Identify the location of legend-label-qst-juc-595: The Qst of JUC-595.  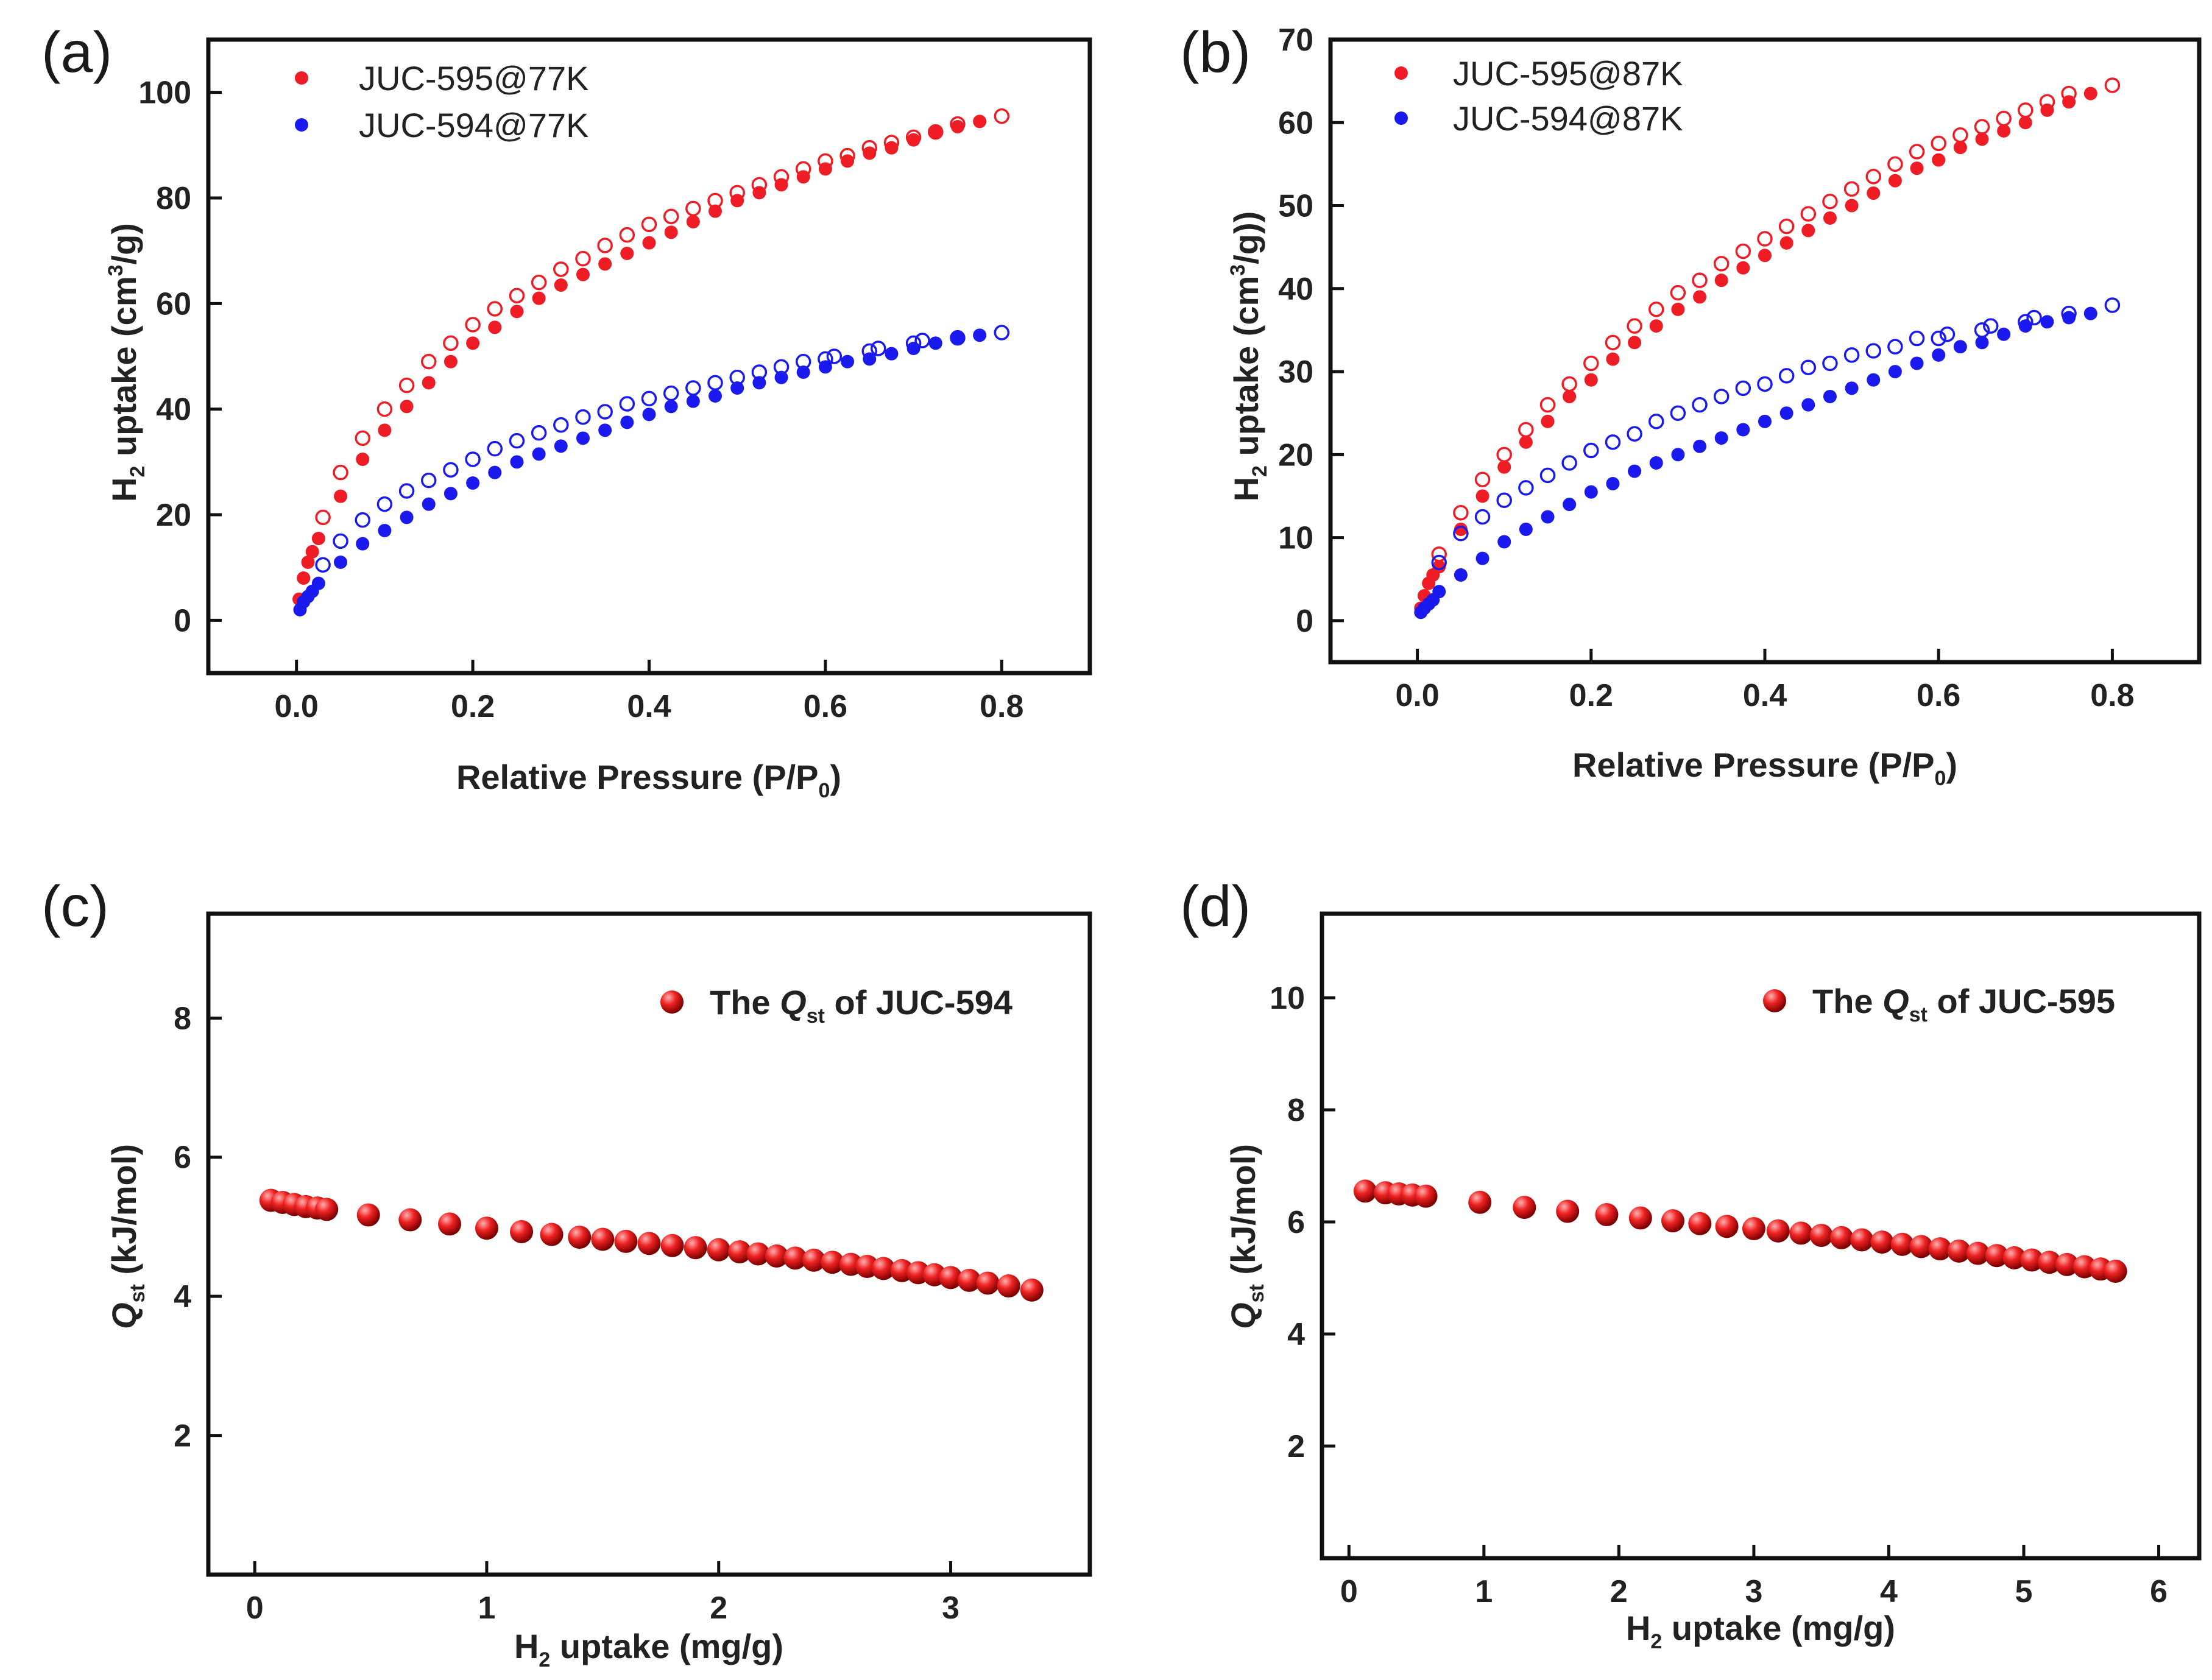
(1963, 1004).